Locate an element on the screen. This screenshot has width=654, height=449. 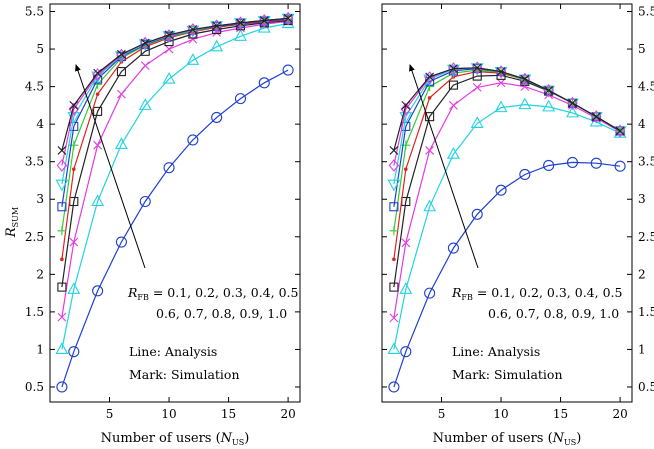
left-data-point-s8 is located at coordinates (288, 19).